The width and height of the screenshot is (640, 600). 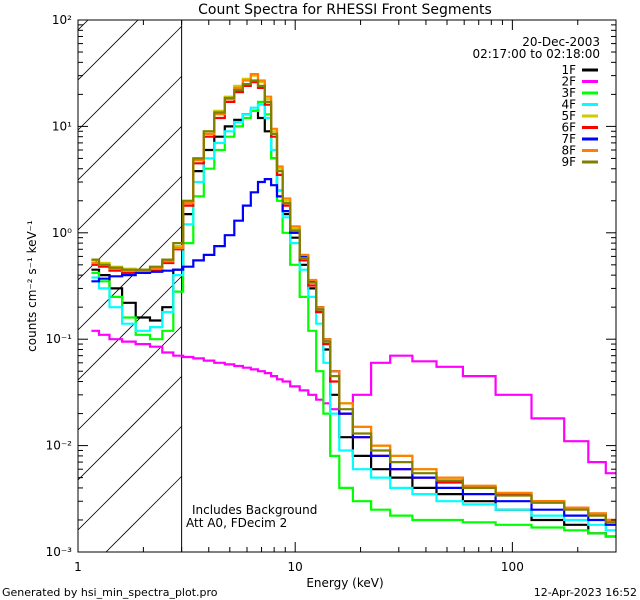 I want to click on y-tick-label: 10⁻², so click(x=59, y=446).